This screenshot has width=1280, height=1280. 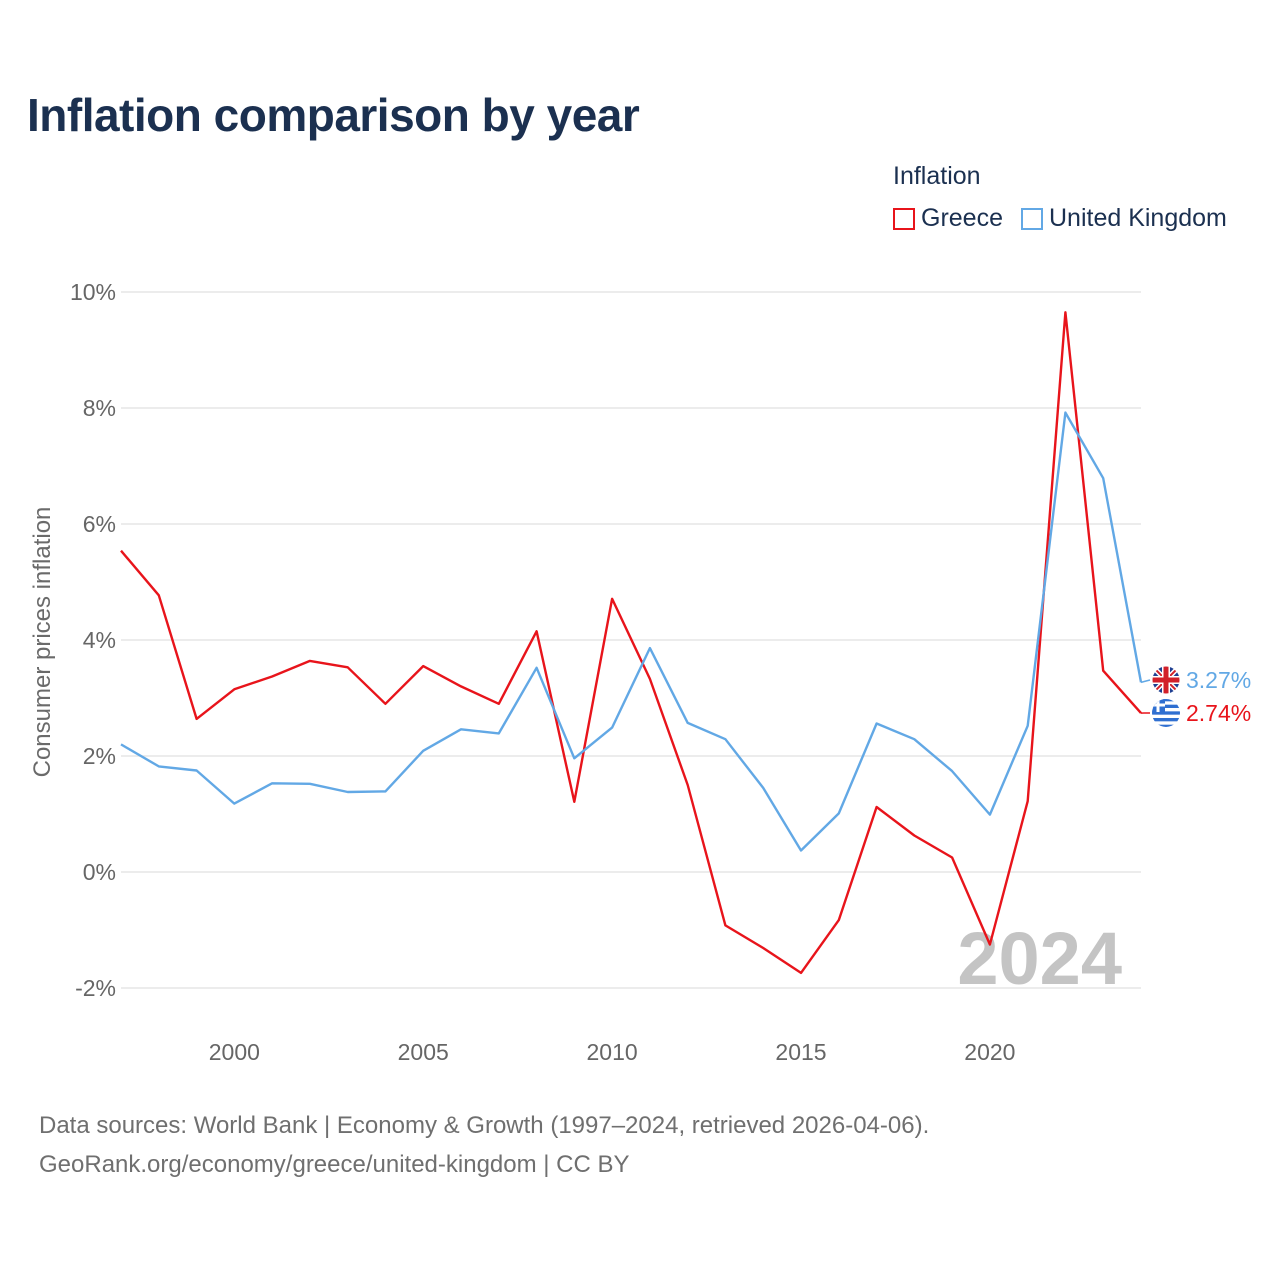 What do you see at coordinates (1218, 713) in the screenshot?
I see `end-label-greece: 2.74%` at bounding box center [1218, 713].